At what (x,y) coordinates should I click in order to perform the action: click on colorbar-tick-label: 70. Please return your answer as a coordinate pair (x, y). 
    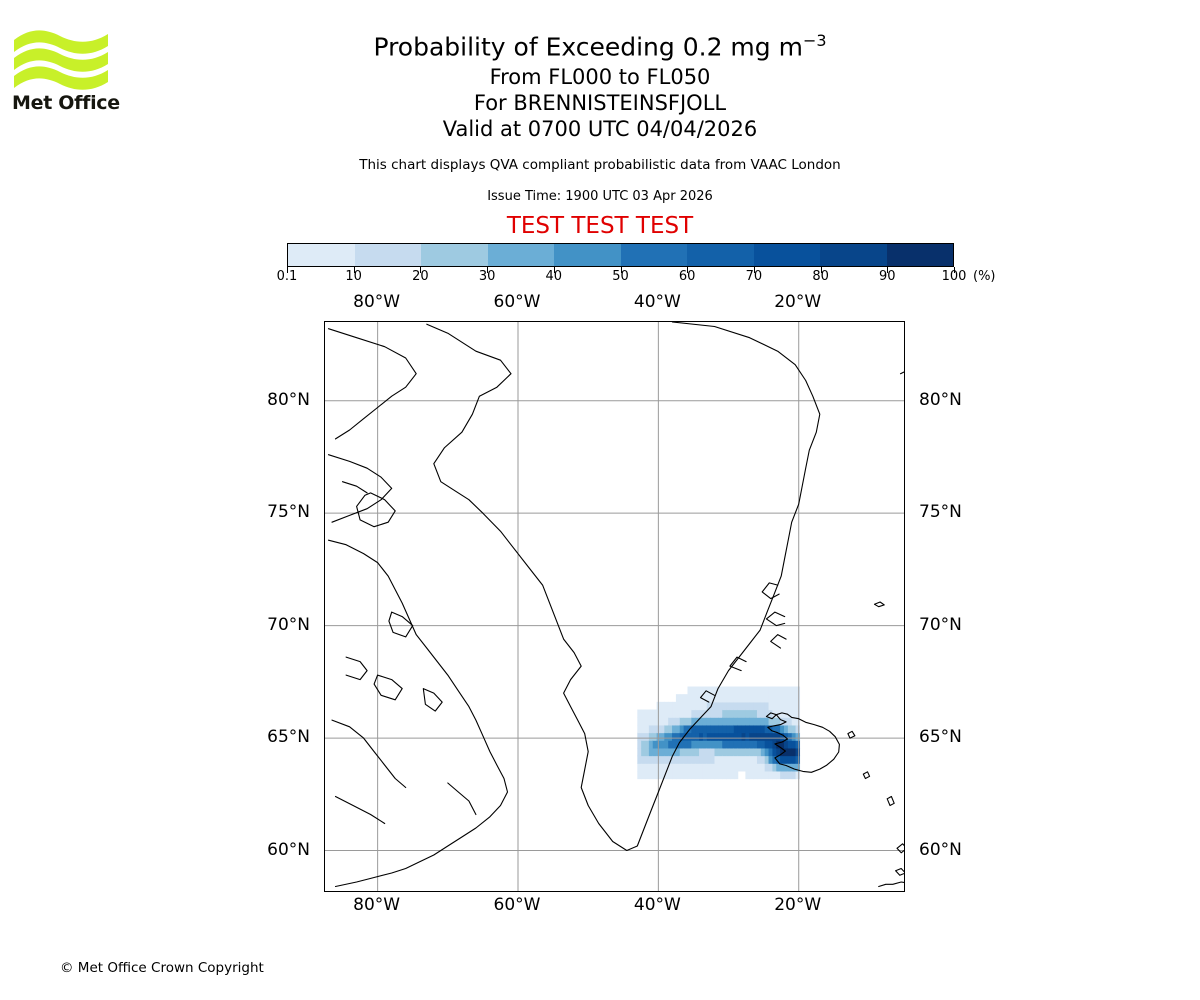
    Looking at the image, I should click on (754, 276).